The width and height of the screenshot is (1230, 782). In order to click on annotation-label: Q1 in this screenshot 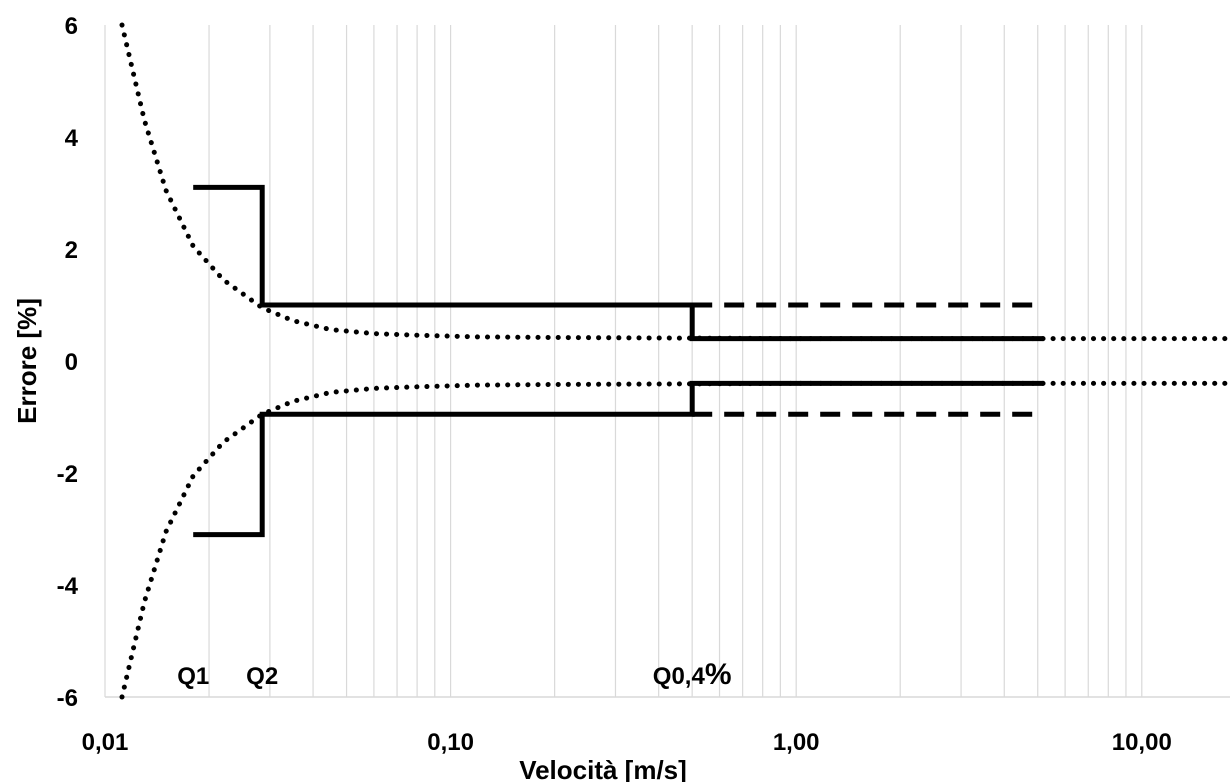, I will do `click(193, 676)`.